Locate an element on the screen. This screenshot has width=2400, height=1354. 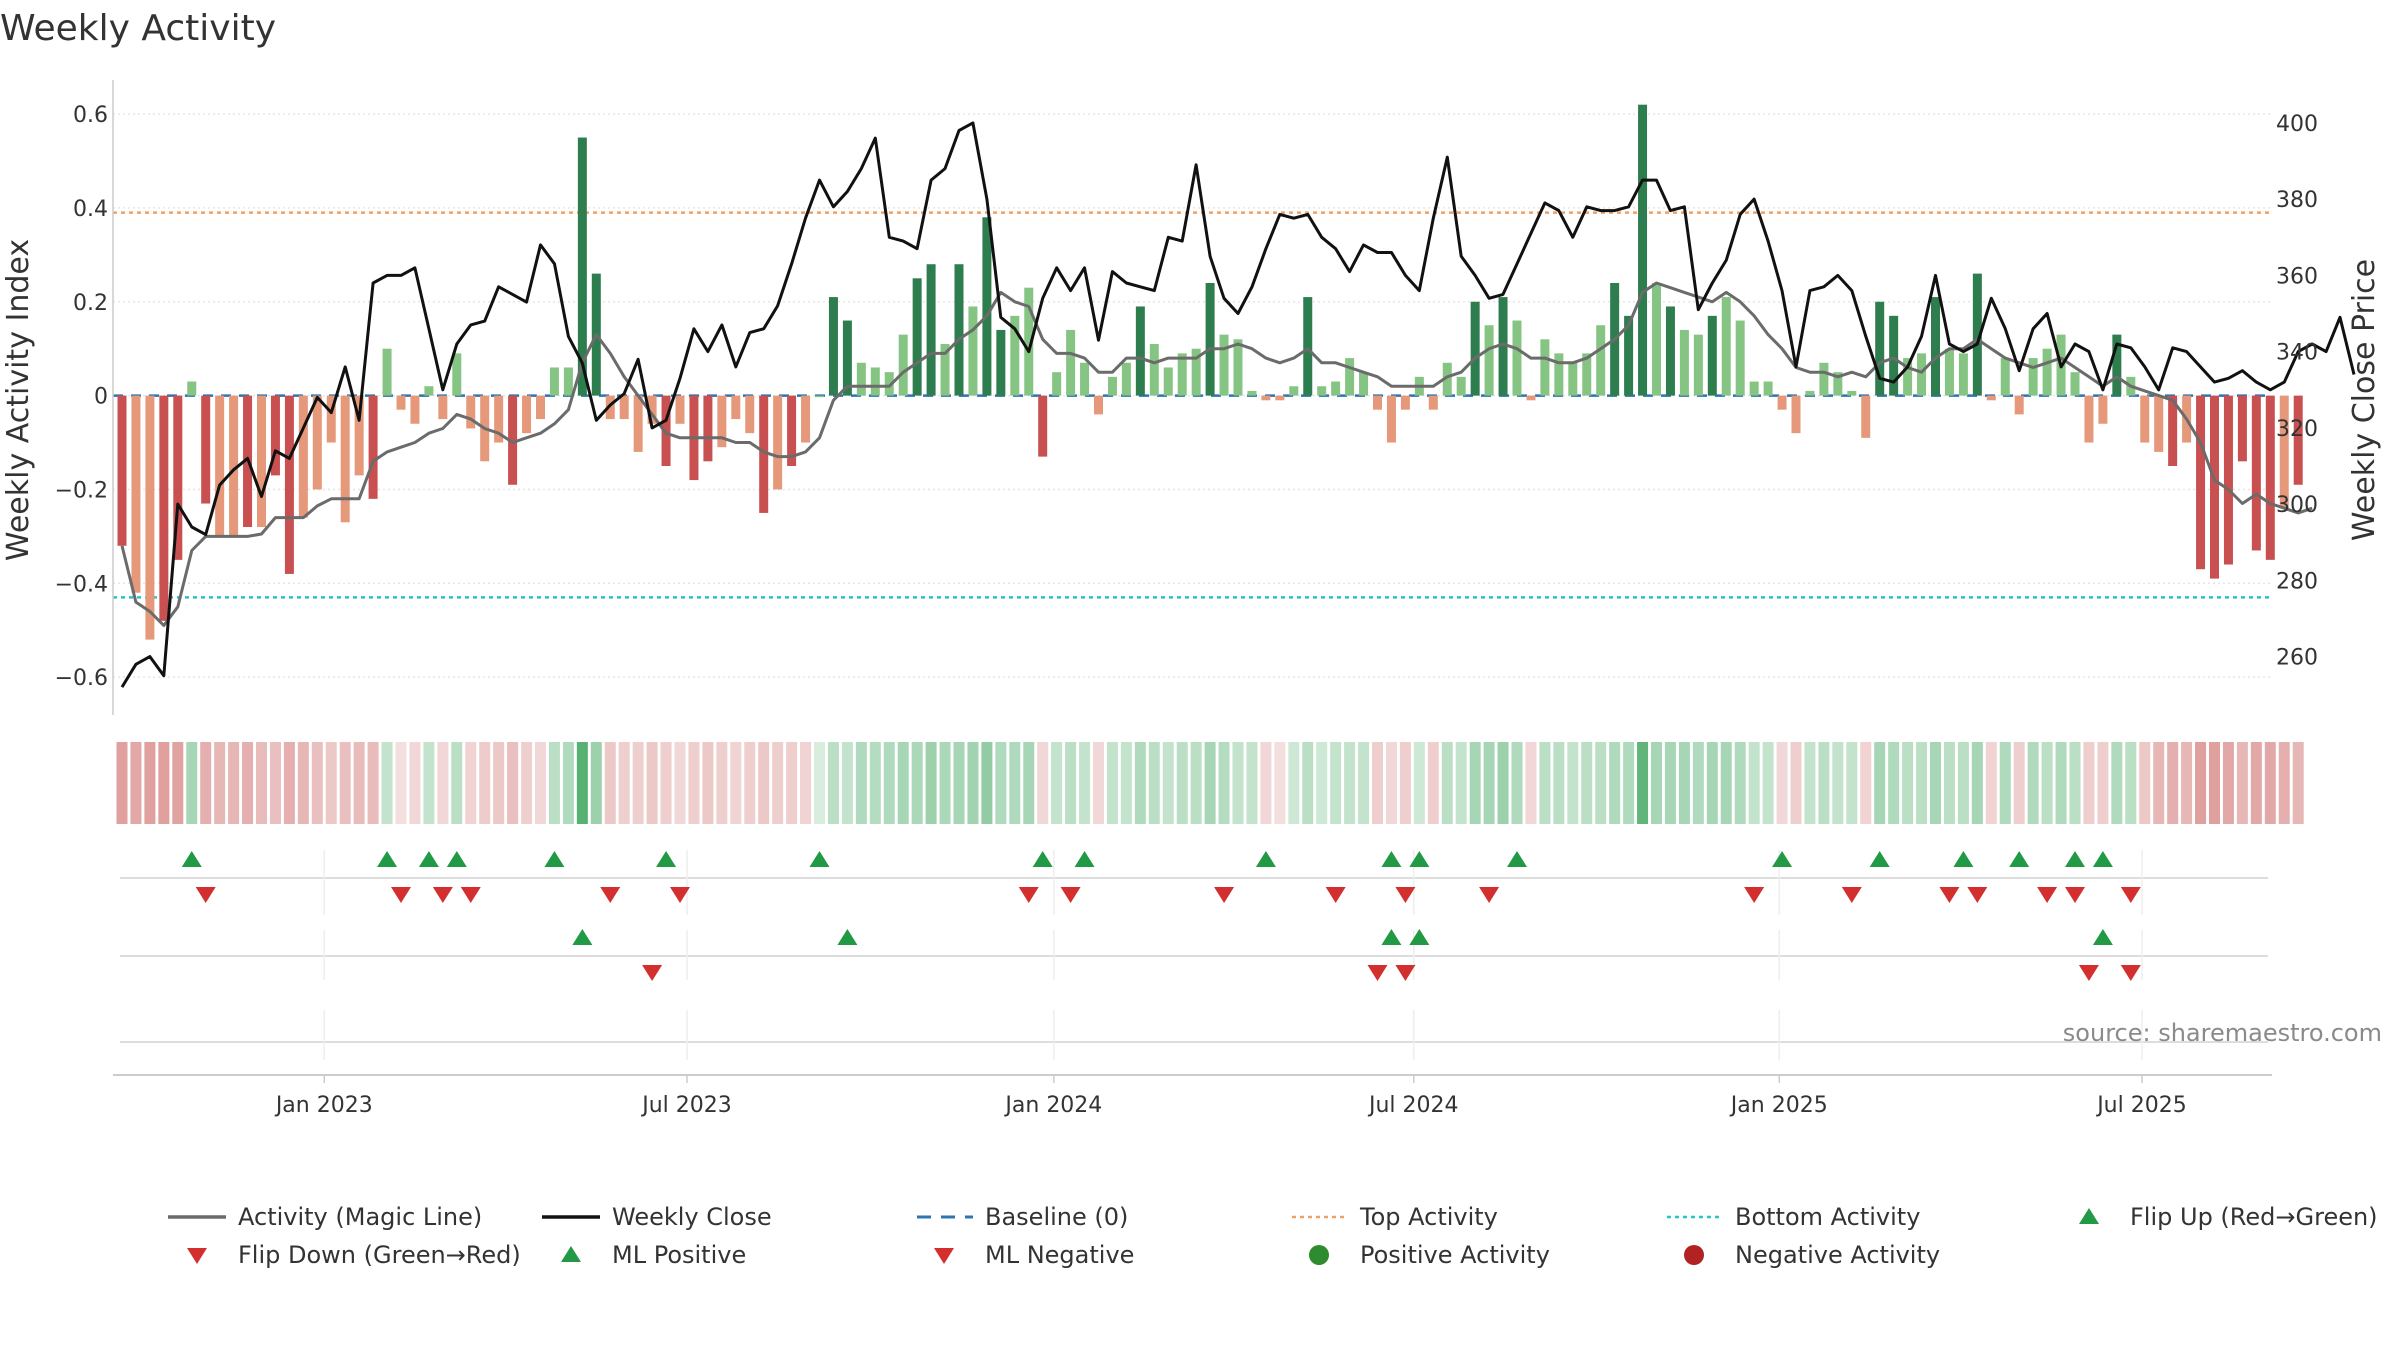
legend-label: ML Positive is located at coordinates (679, 1255).